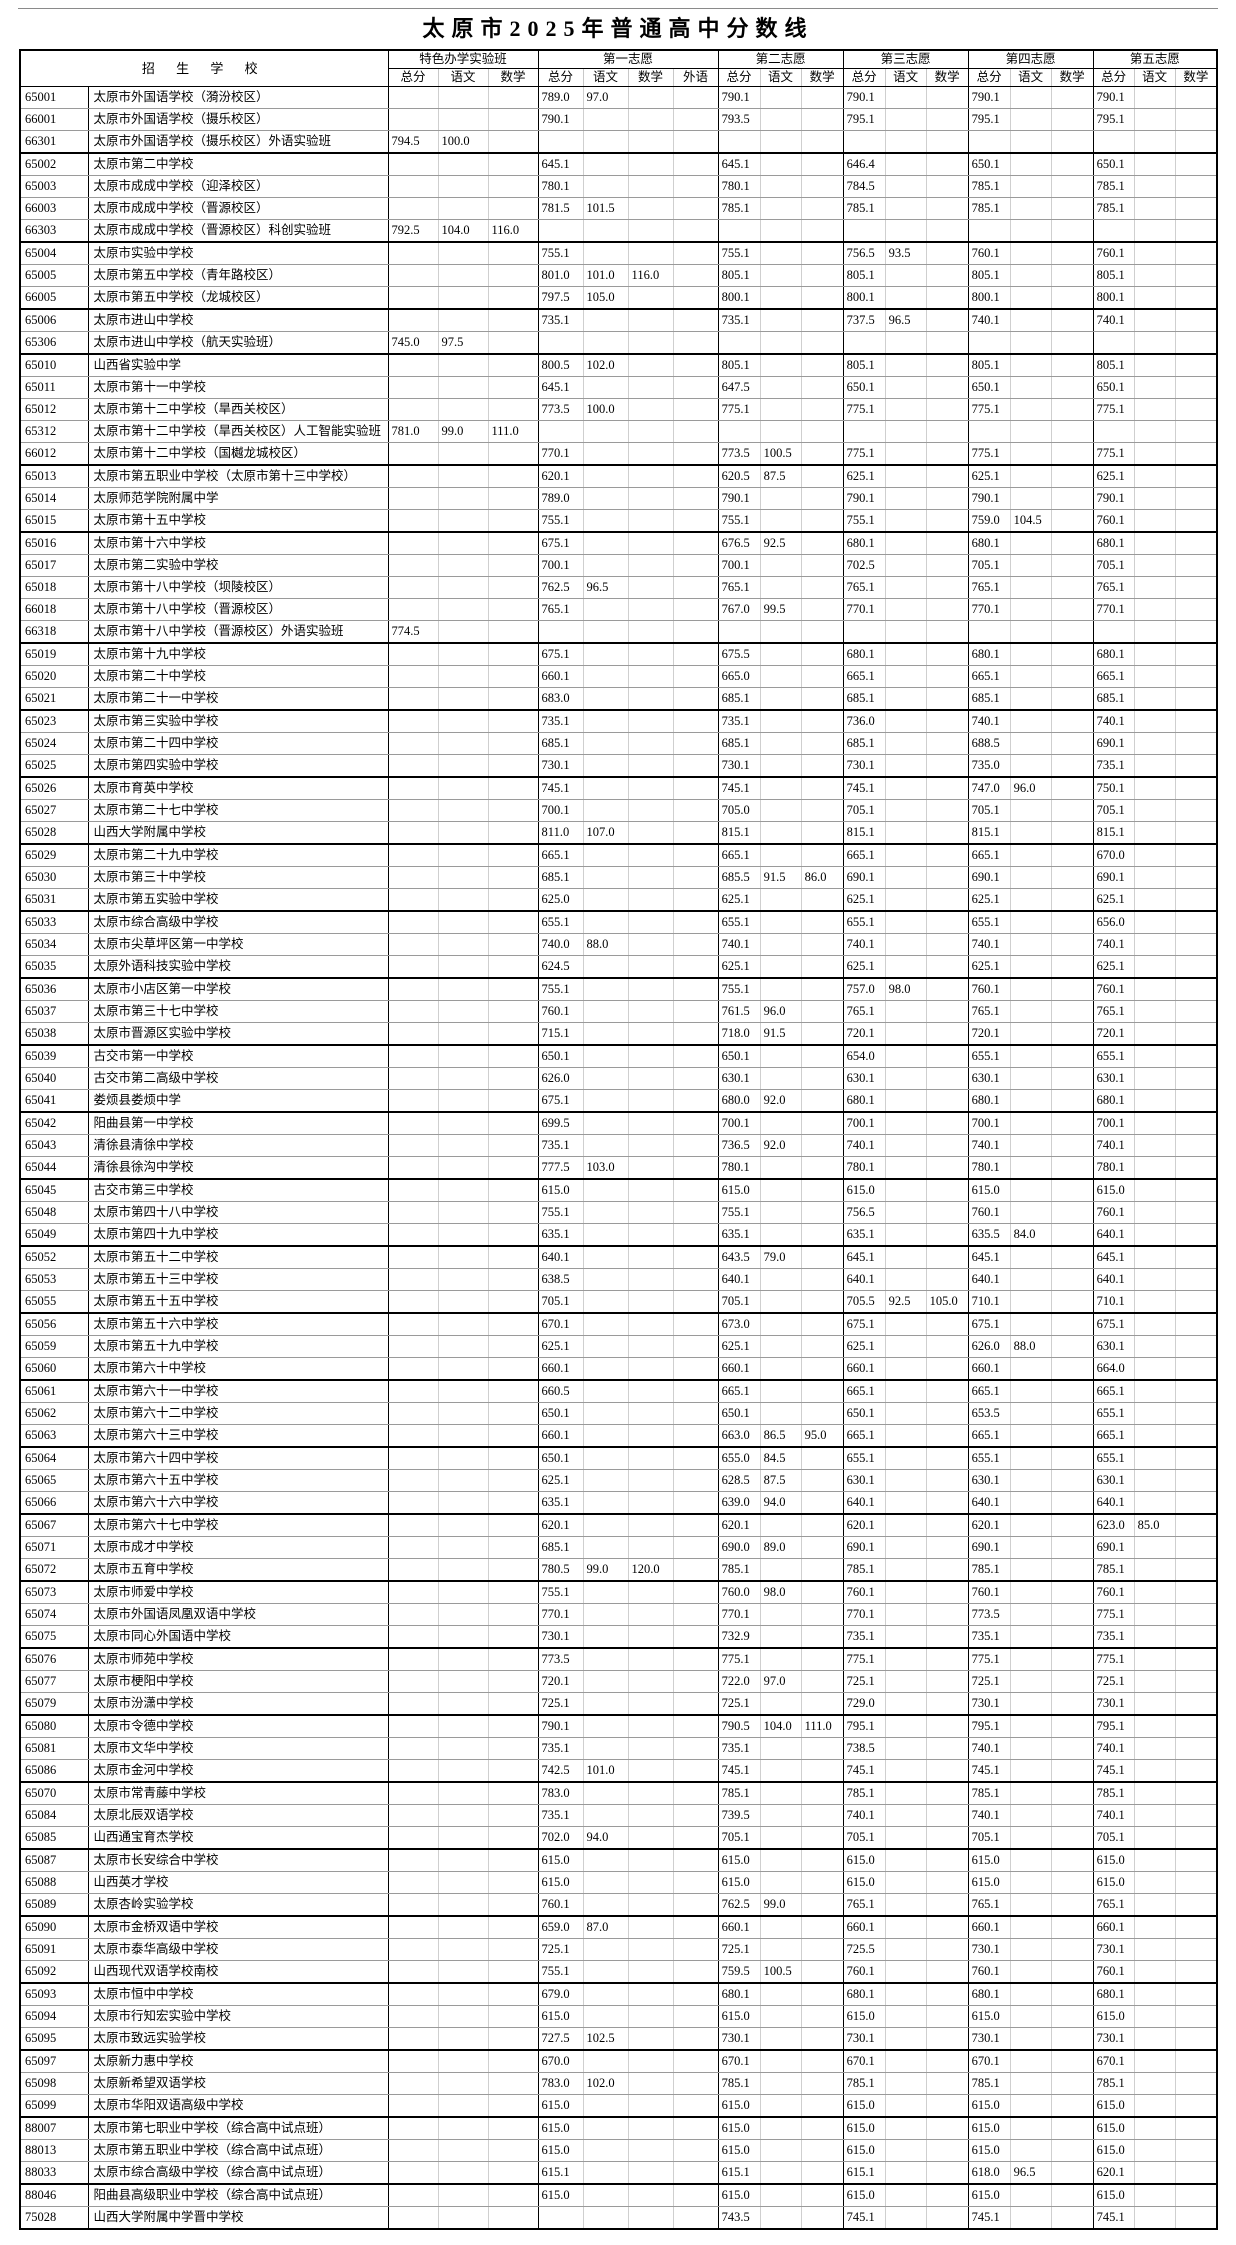 The height and width of the screenshot is (2245, 1236). What do you see at coordinates (864, 989) in the screenshot?
I see `cell-score: 757.0` at bounding box center [864, 989].